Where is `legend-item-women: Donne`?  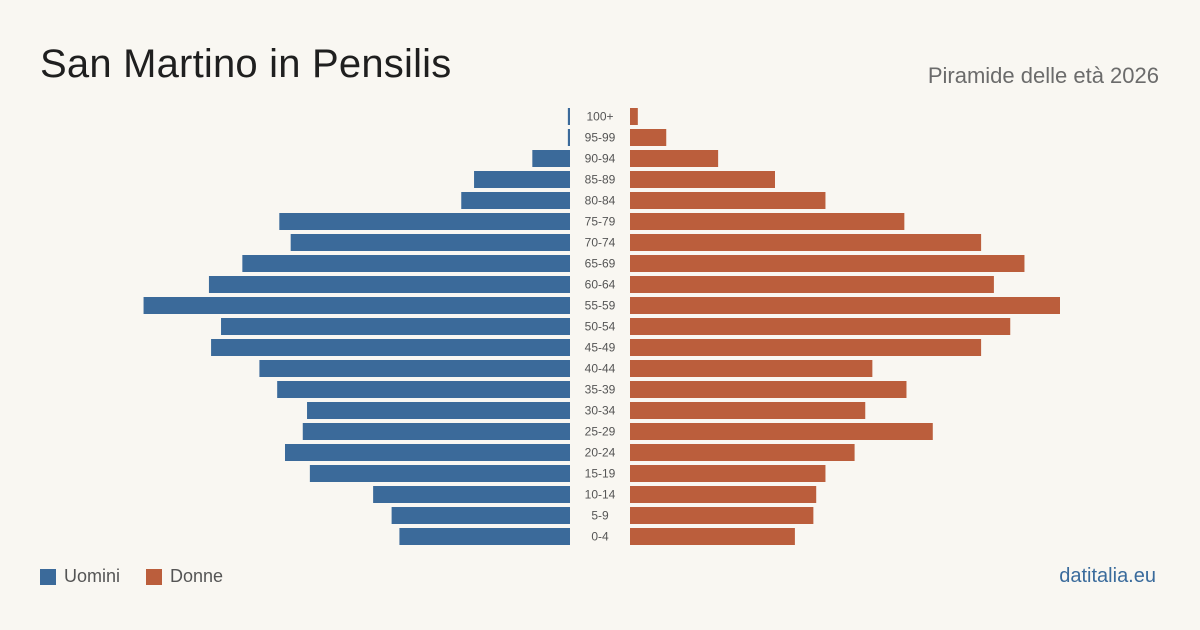 legend-item-women: Donne is located at coordinates (184, 576).